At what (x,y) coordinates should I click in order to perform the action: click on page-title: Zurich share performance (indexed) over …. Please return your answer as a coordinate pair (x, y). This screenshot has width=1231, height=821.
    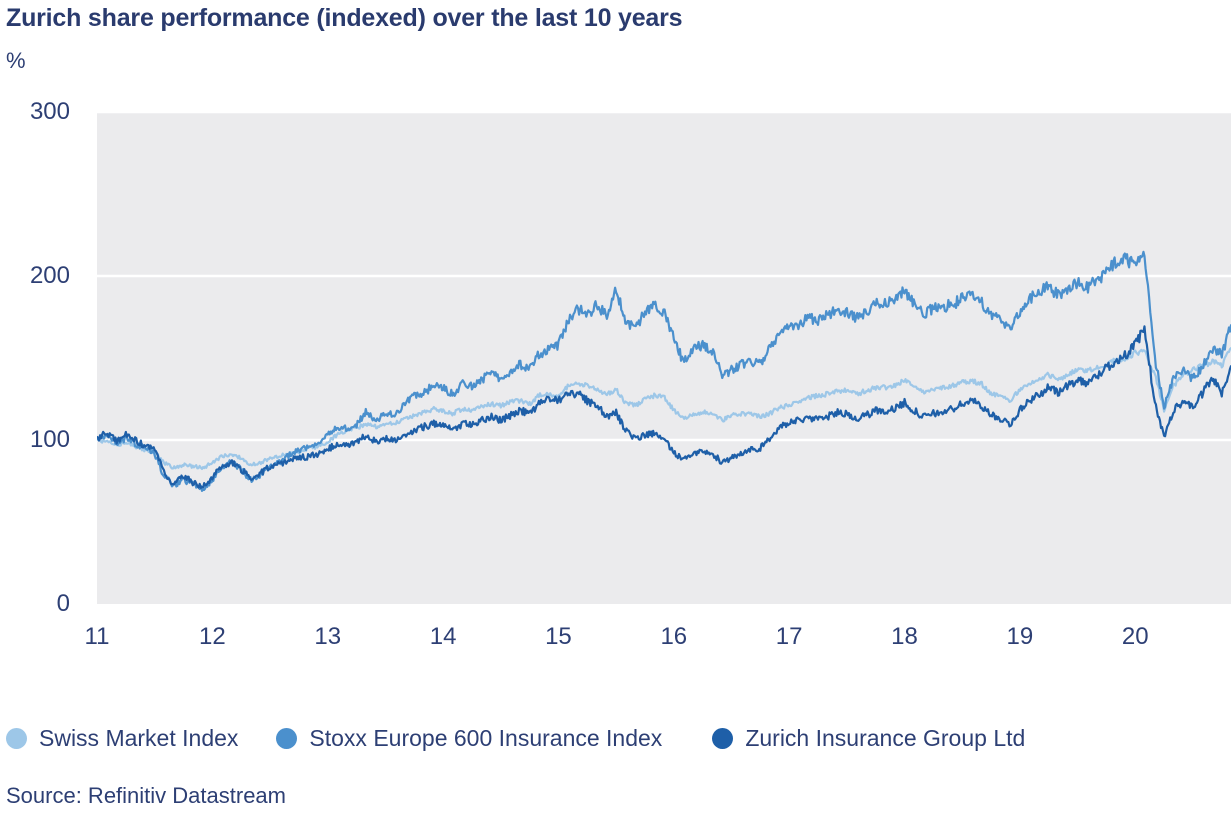
    Looking at the image, I should click on (344, 18).